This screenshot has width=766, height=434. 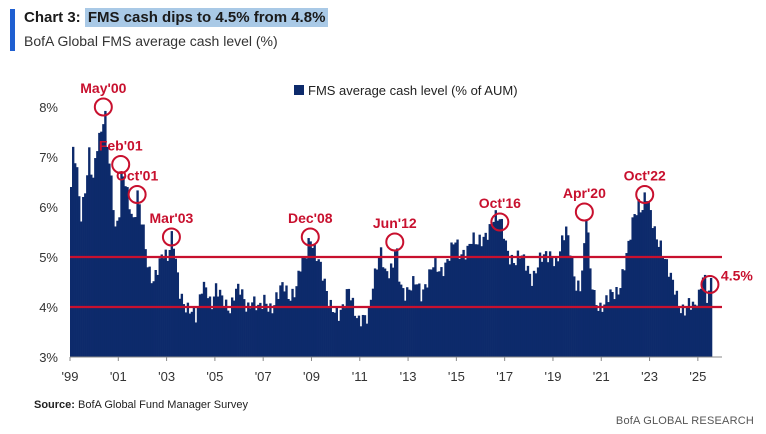 I want to click on x-tick-label: '25, so click(x=697, y=376).